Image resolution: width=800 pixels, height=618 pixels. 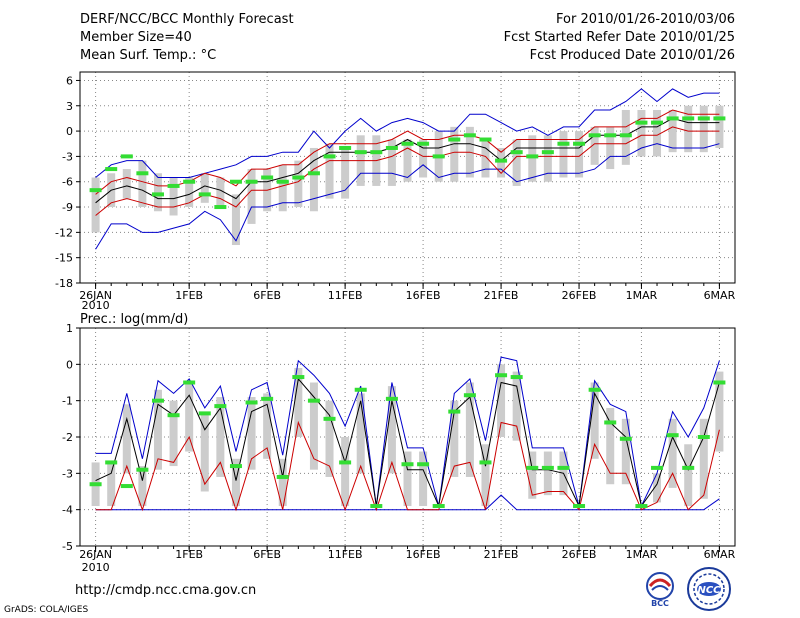 I want to click on x-tick-label: 26JAN, so click(x=95, y=295).